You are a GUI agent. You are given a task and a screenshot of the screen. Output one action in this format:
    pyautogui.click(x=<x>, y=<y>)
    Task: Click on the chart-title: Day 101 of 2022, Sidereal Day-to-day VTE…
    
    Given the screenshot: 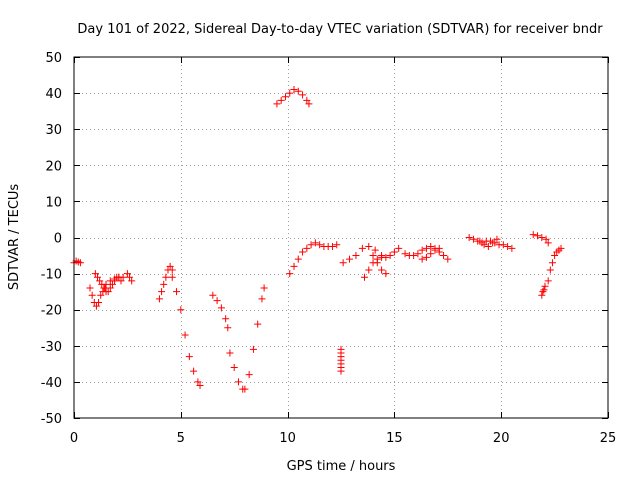 What is the action you would take?
    pyautogui.click(x=340, y=29)
    